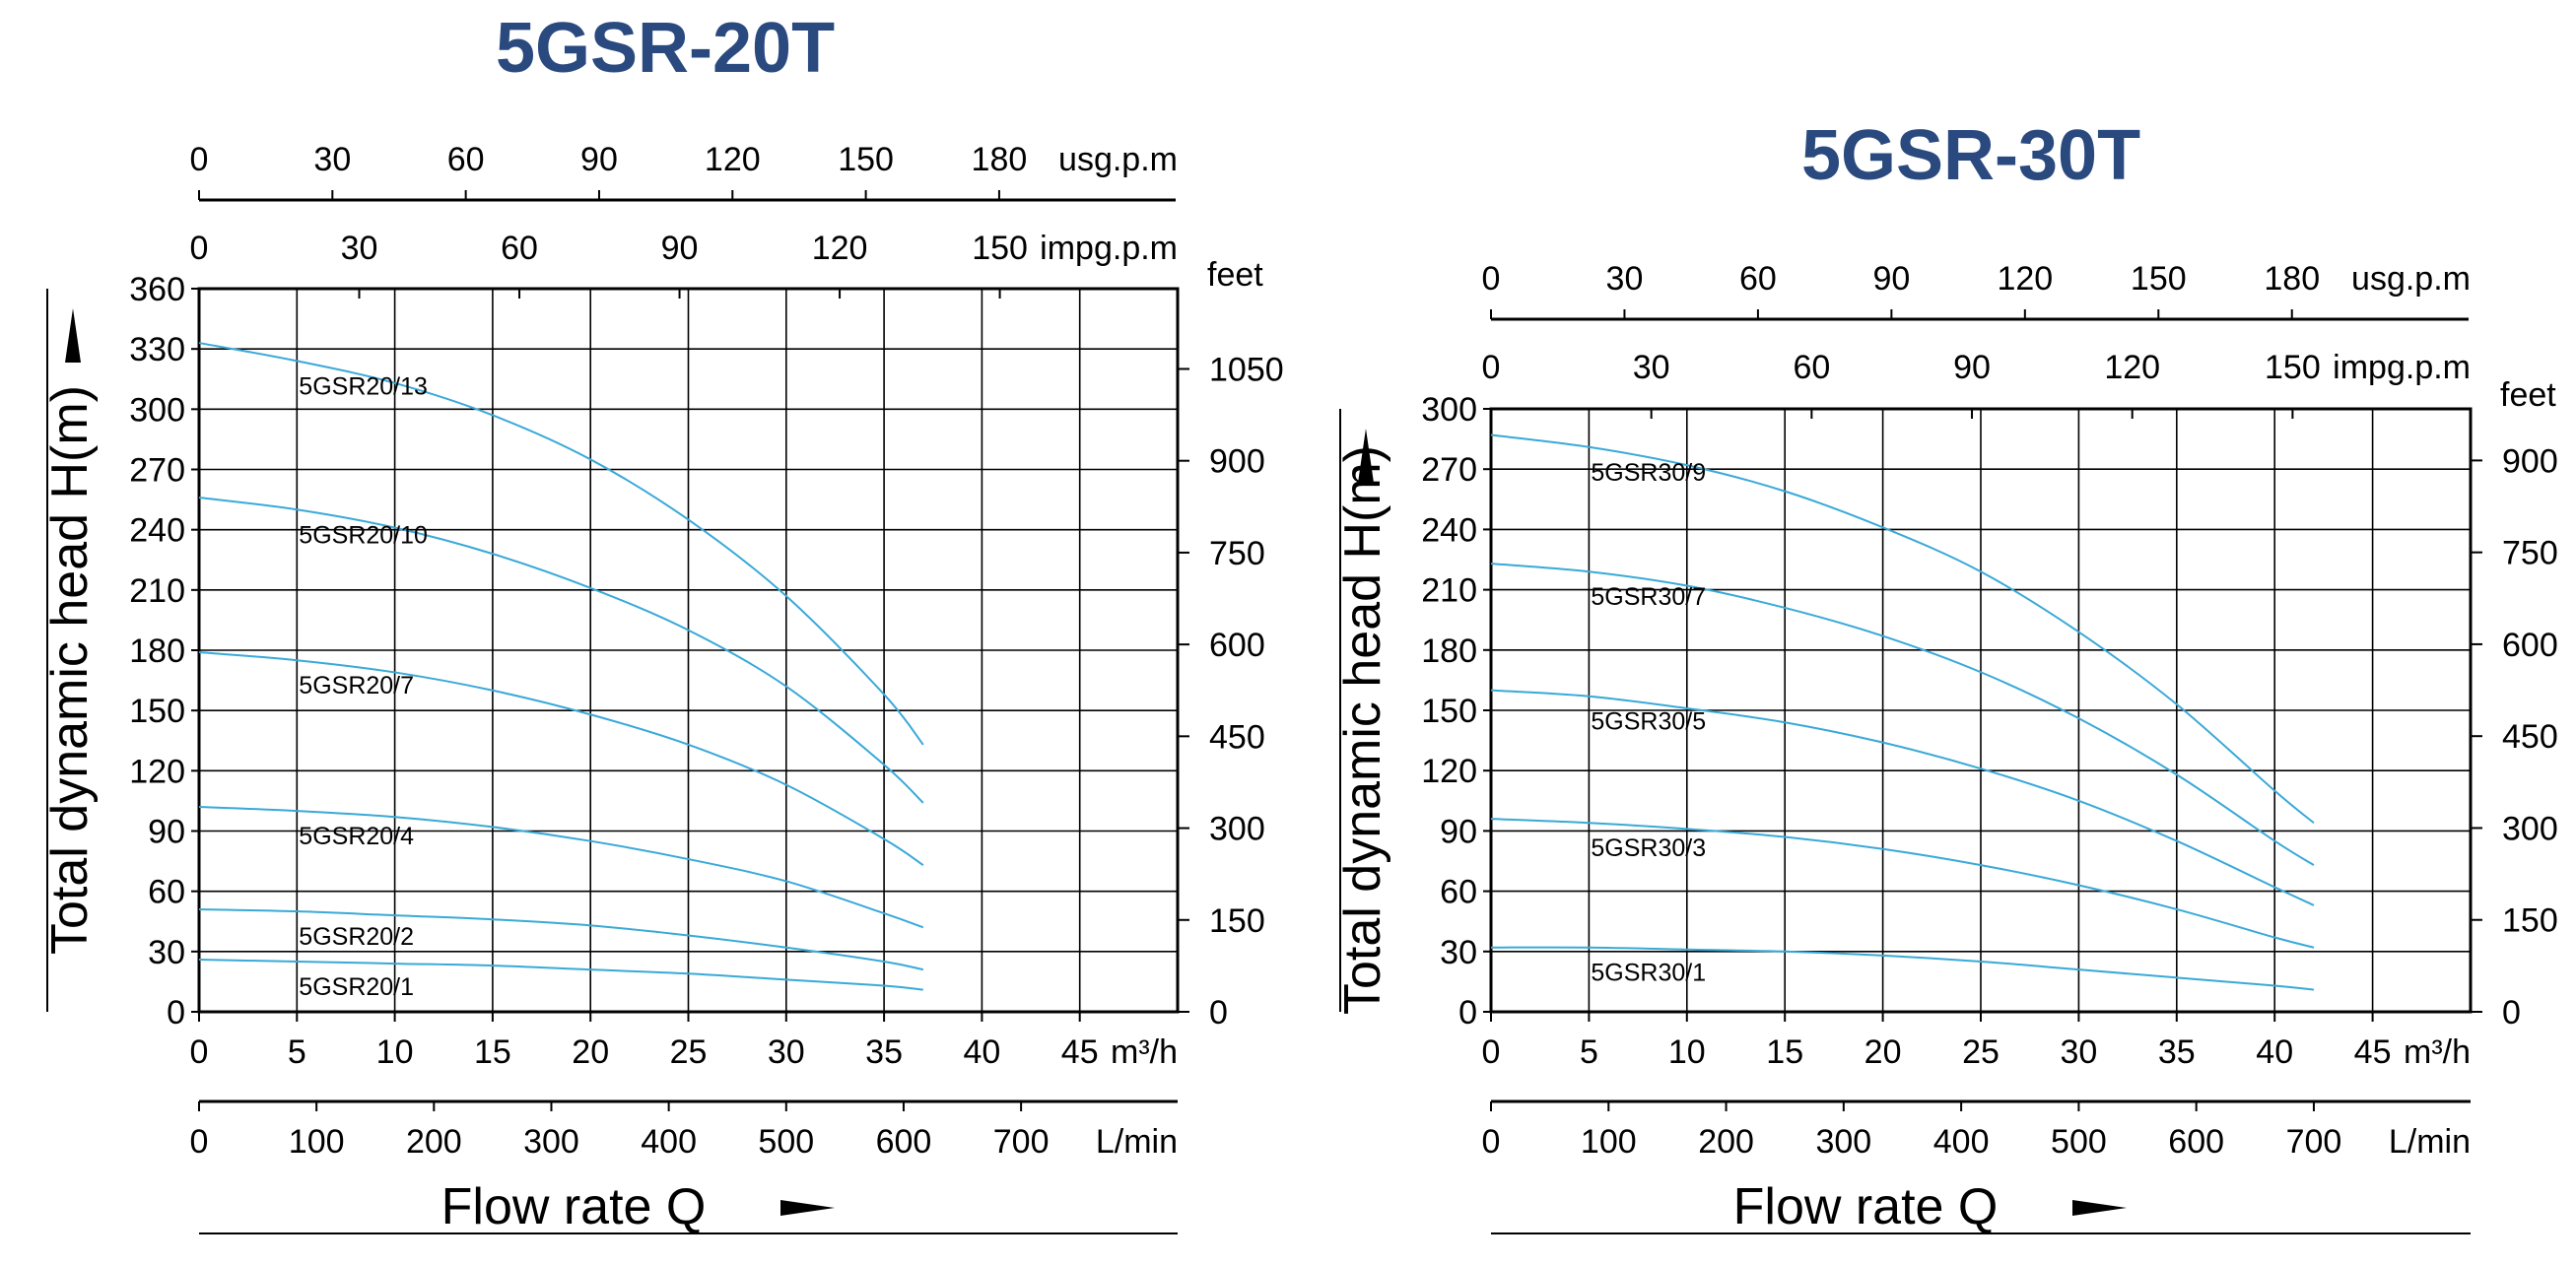  What do you see at coordinates (73, 335) in the screenshot?
I see `arrow-up-icon` at bounding box center [73, 335].